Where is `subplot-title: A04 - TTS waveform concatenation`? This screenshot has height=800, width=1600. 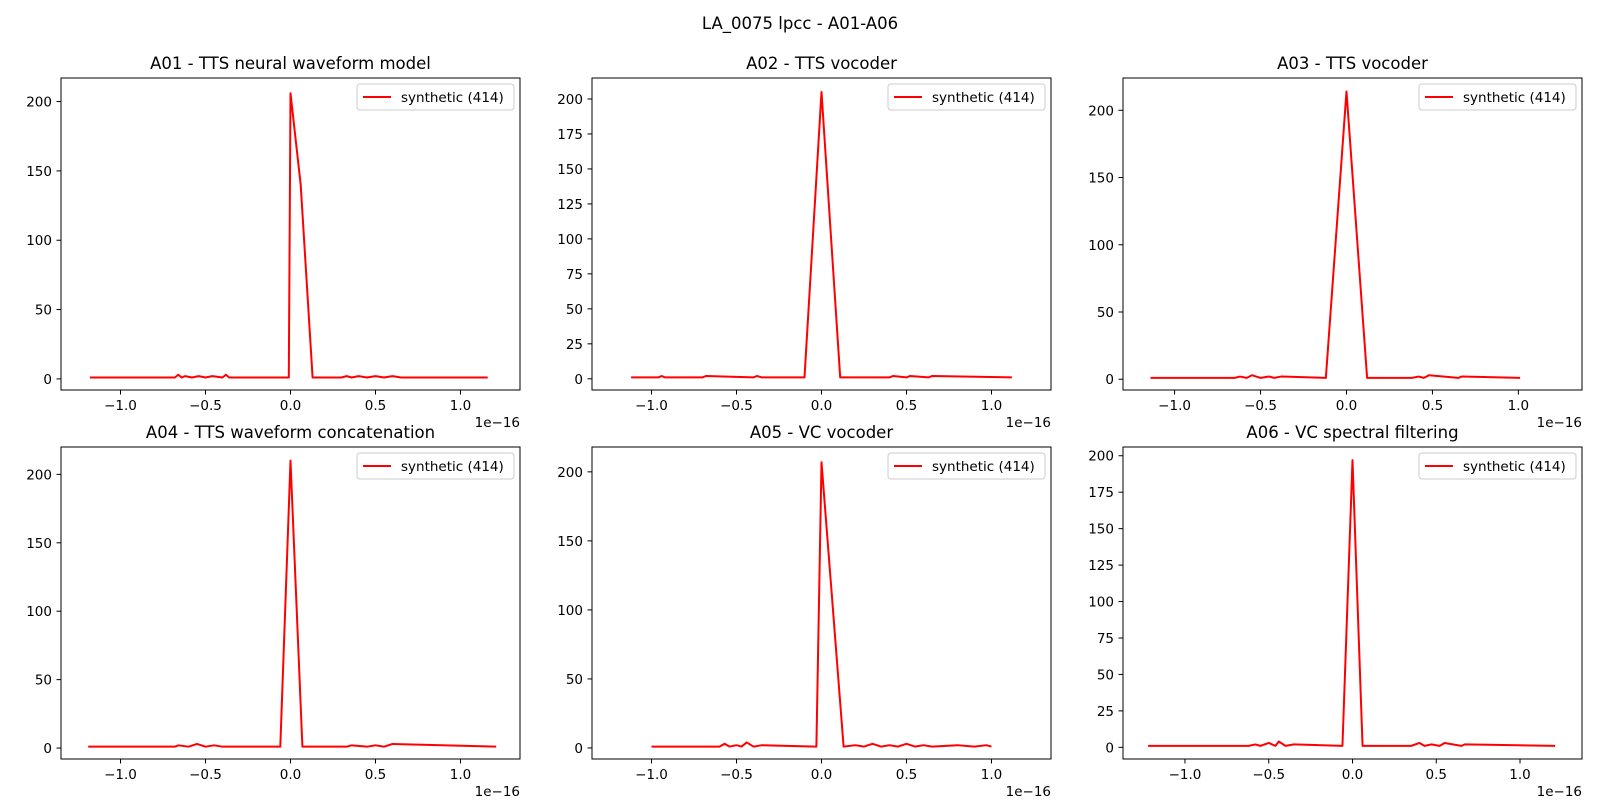
subplot-title: A04 - TTS waveform concatenation is located at coordinates (290, 432).